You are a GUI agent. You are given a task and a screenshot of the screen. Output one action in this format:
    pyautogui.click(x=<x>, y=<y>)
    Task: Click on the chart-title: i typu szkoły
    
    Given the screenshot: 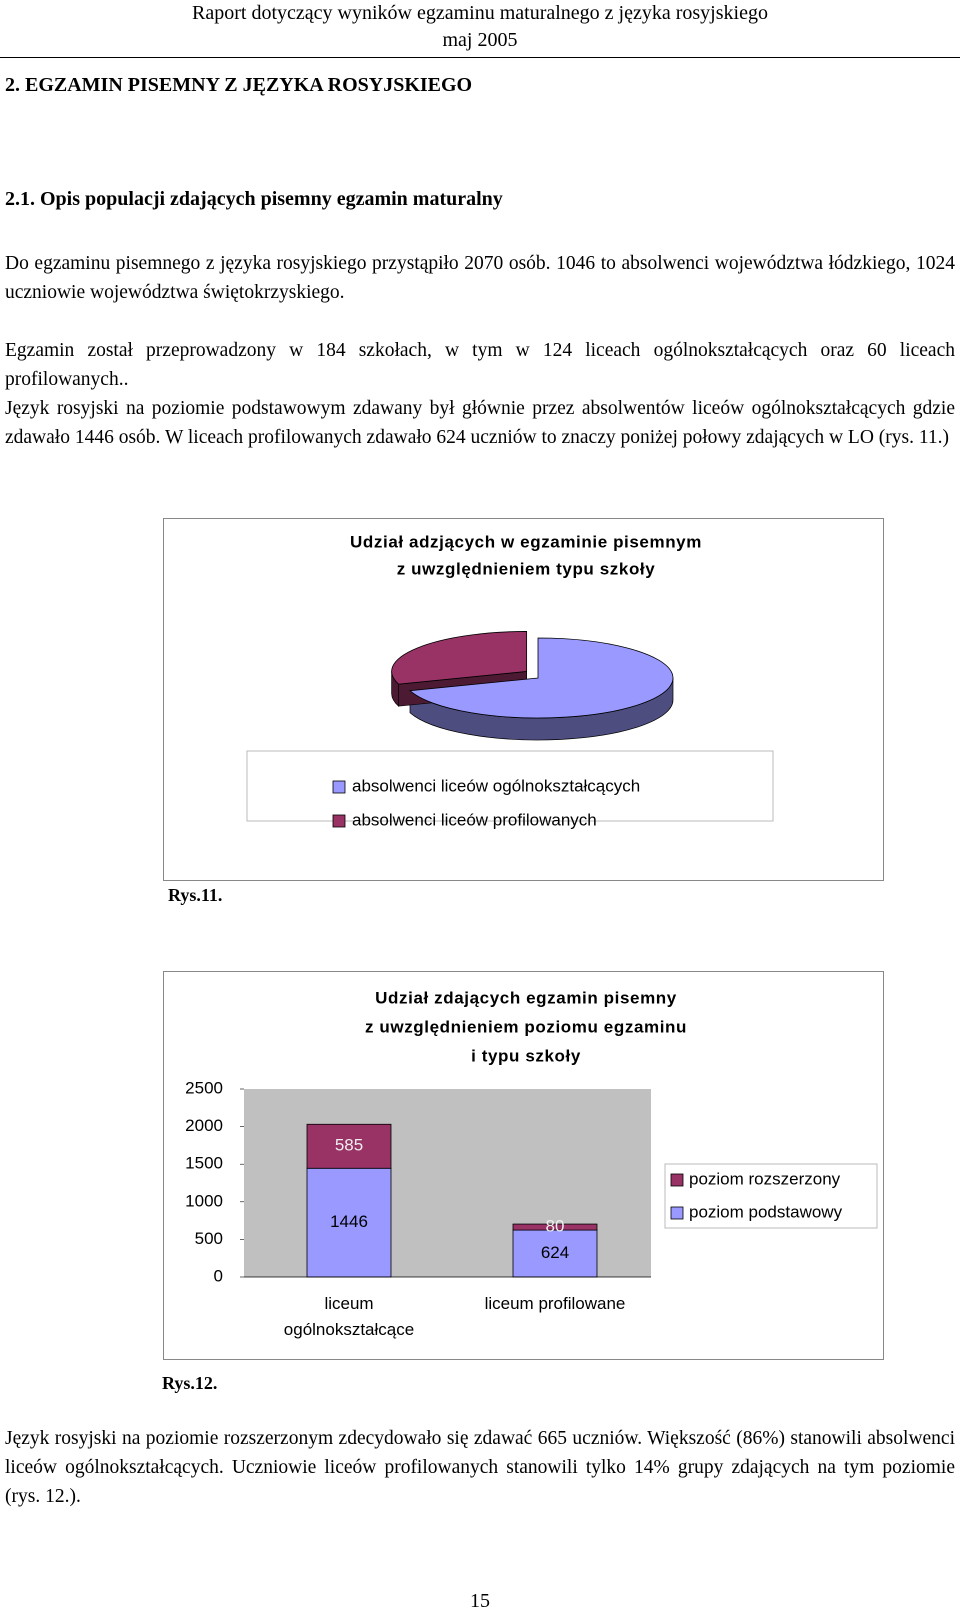 What is the action you would take?
    pyautogui.click(x=526, y=1055)
    